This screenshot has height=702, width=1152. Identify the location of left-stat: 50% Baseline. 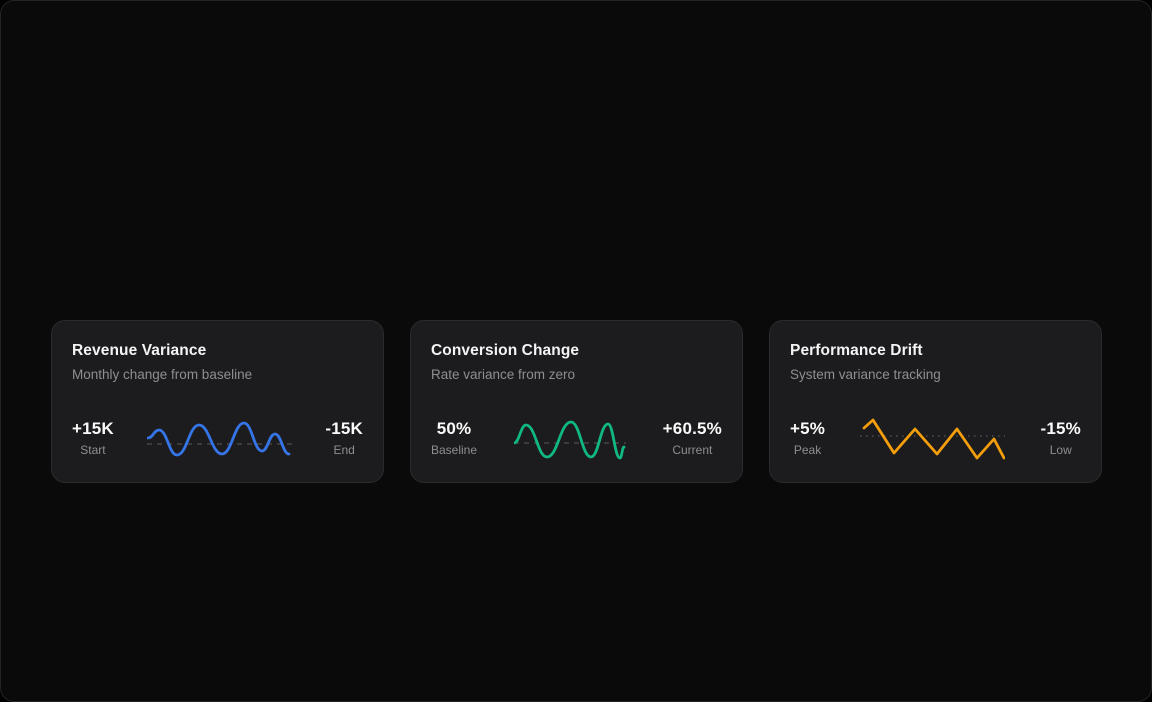
(454, 438).